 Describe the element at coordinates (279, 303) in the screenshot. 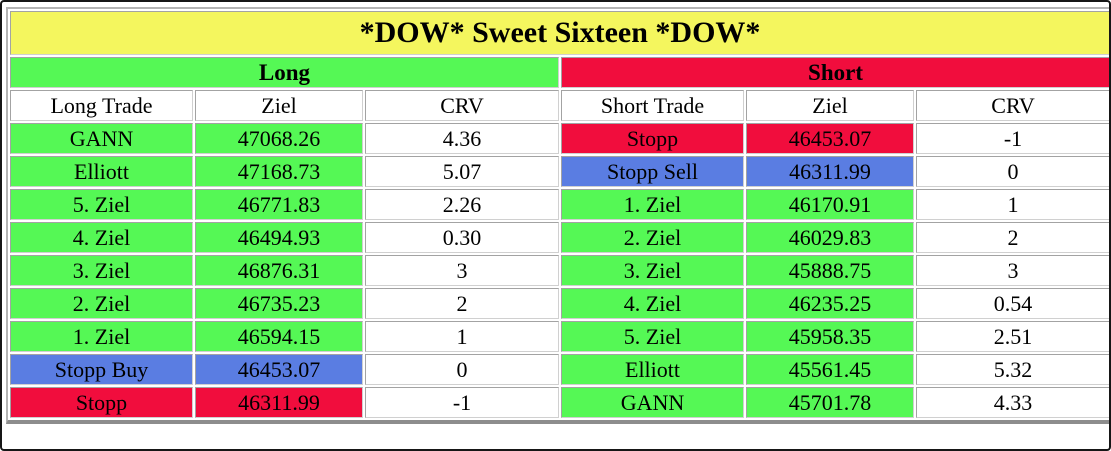

I see `long-ziel-cell: 46735.23` at that location.